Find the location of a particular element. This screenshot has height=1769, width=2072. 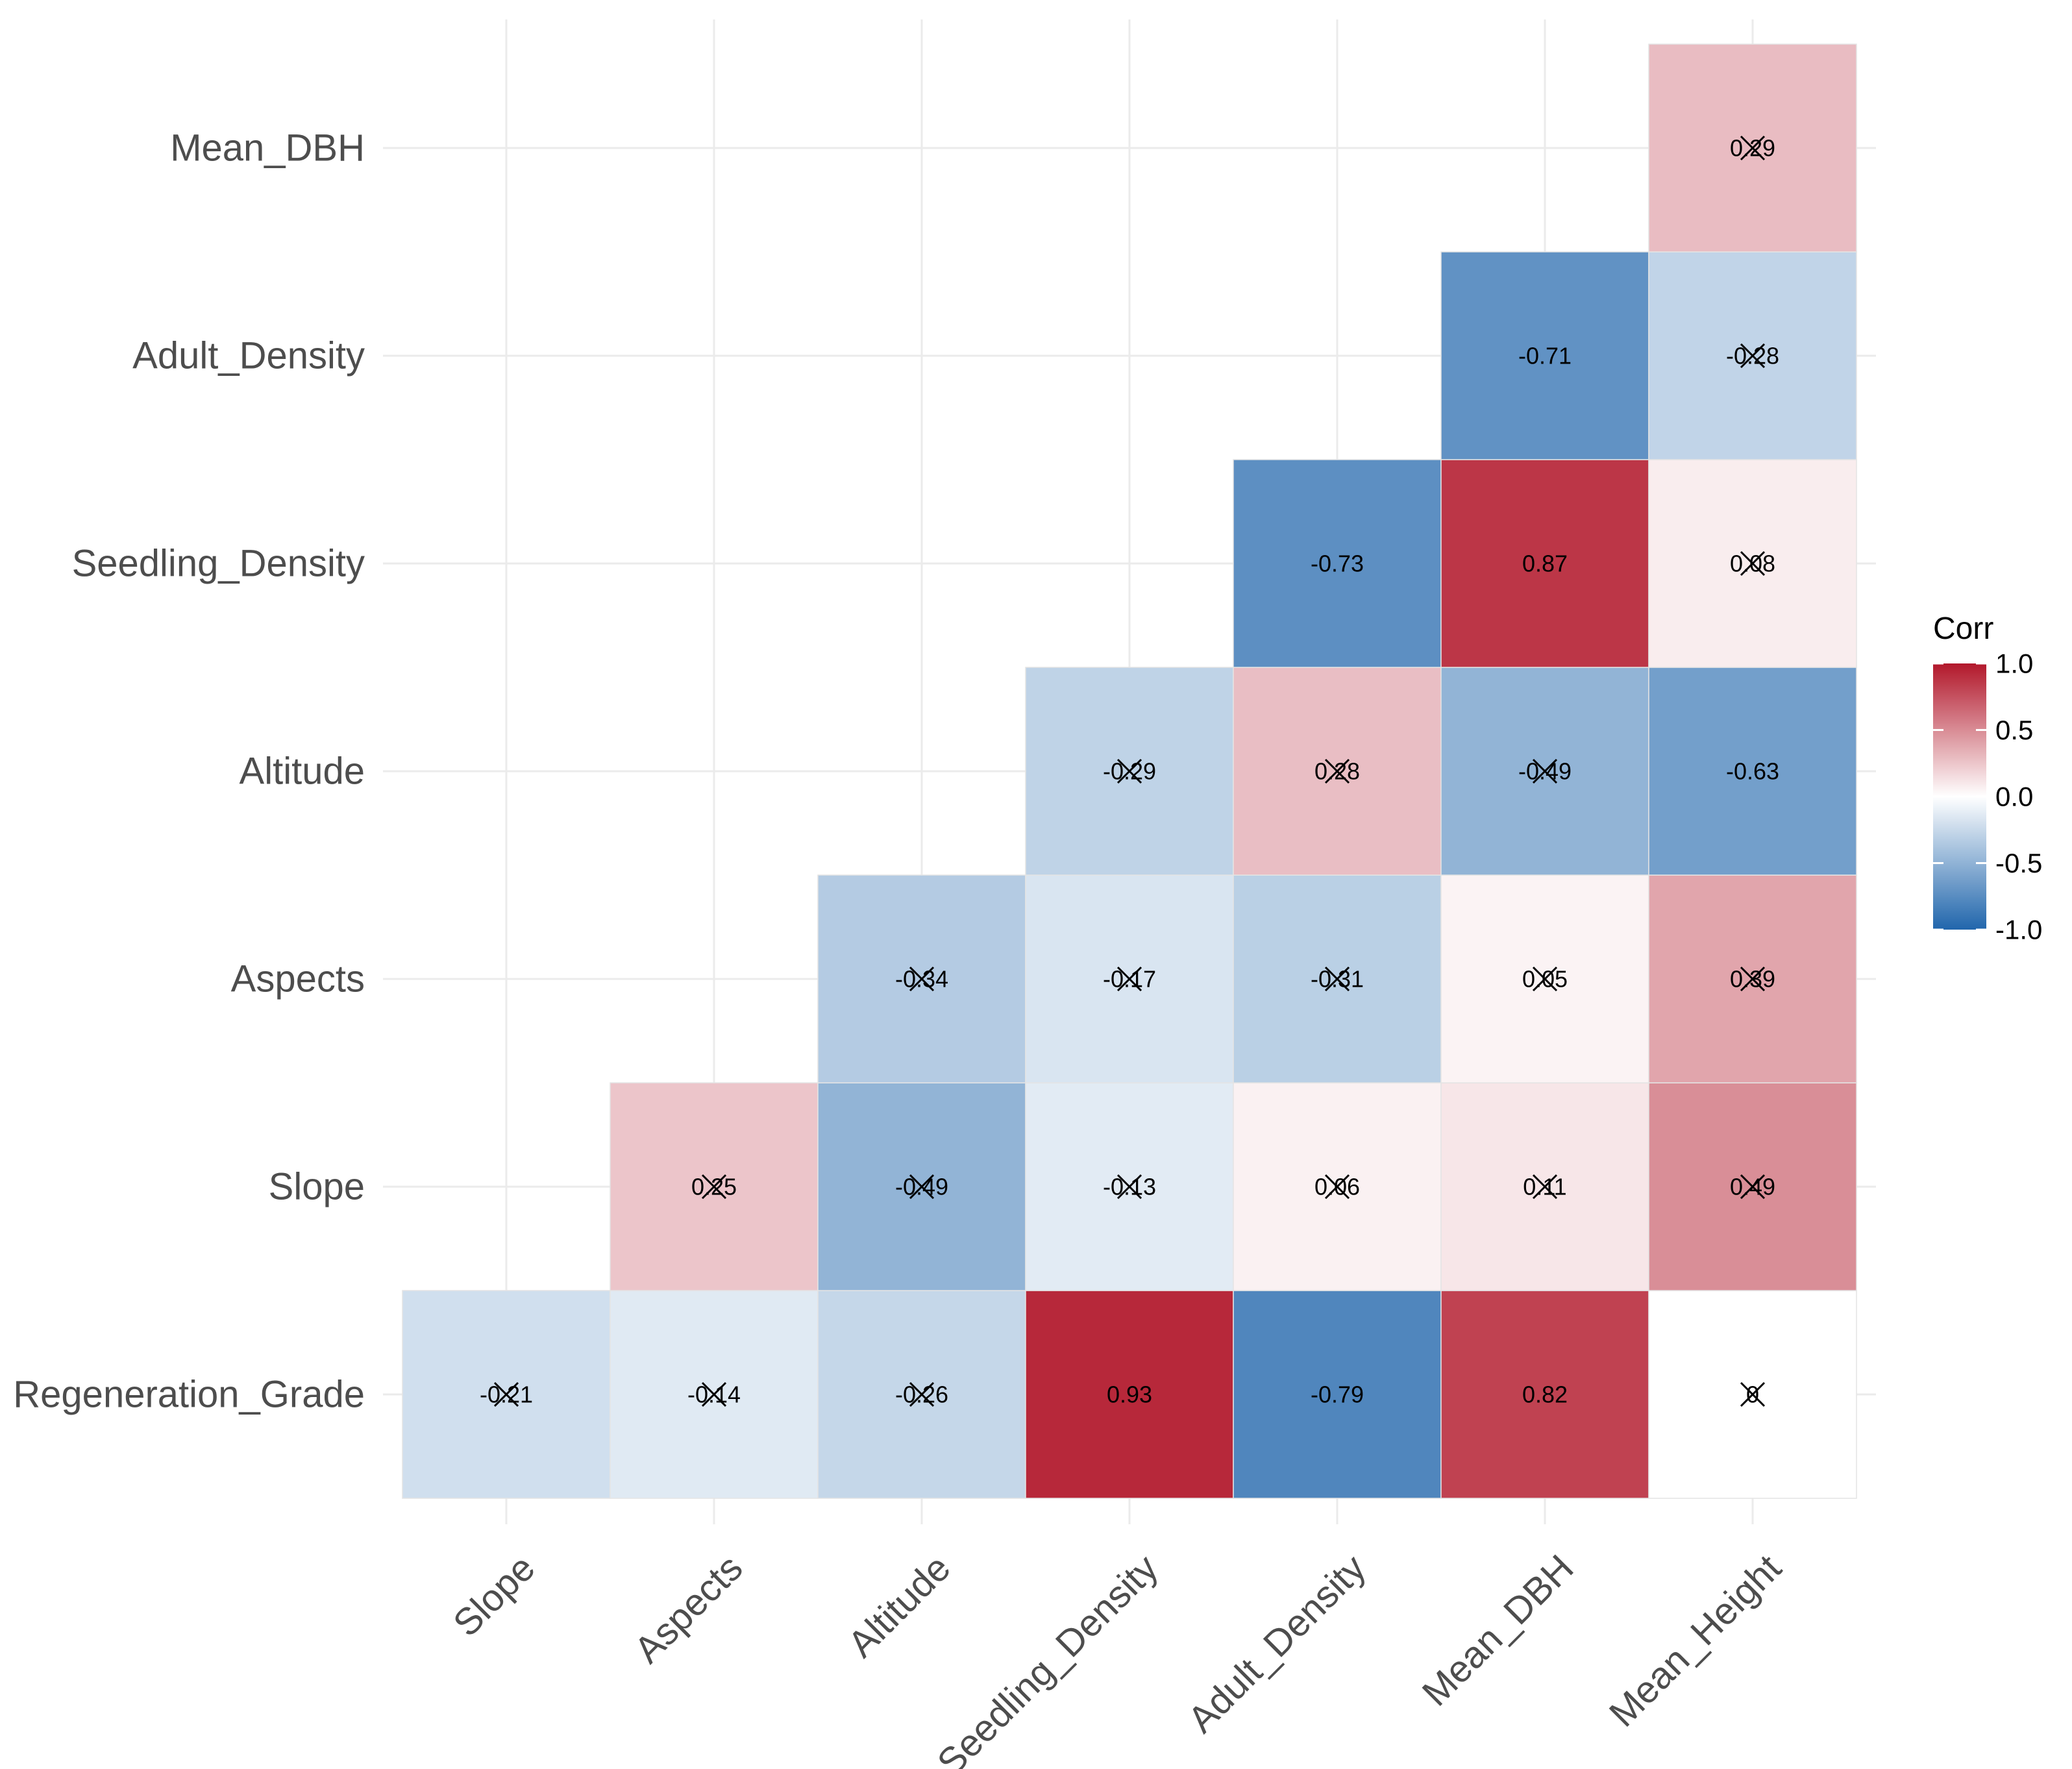

legend-tick-label: -1.0 is located at coordinates (2019, 930).